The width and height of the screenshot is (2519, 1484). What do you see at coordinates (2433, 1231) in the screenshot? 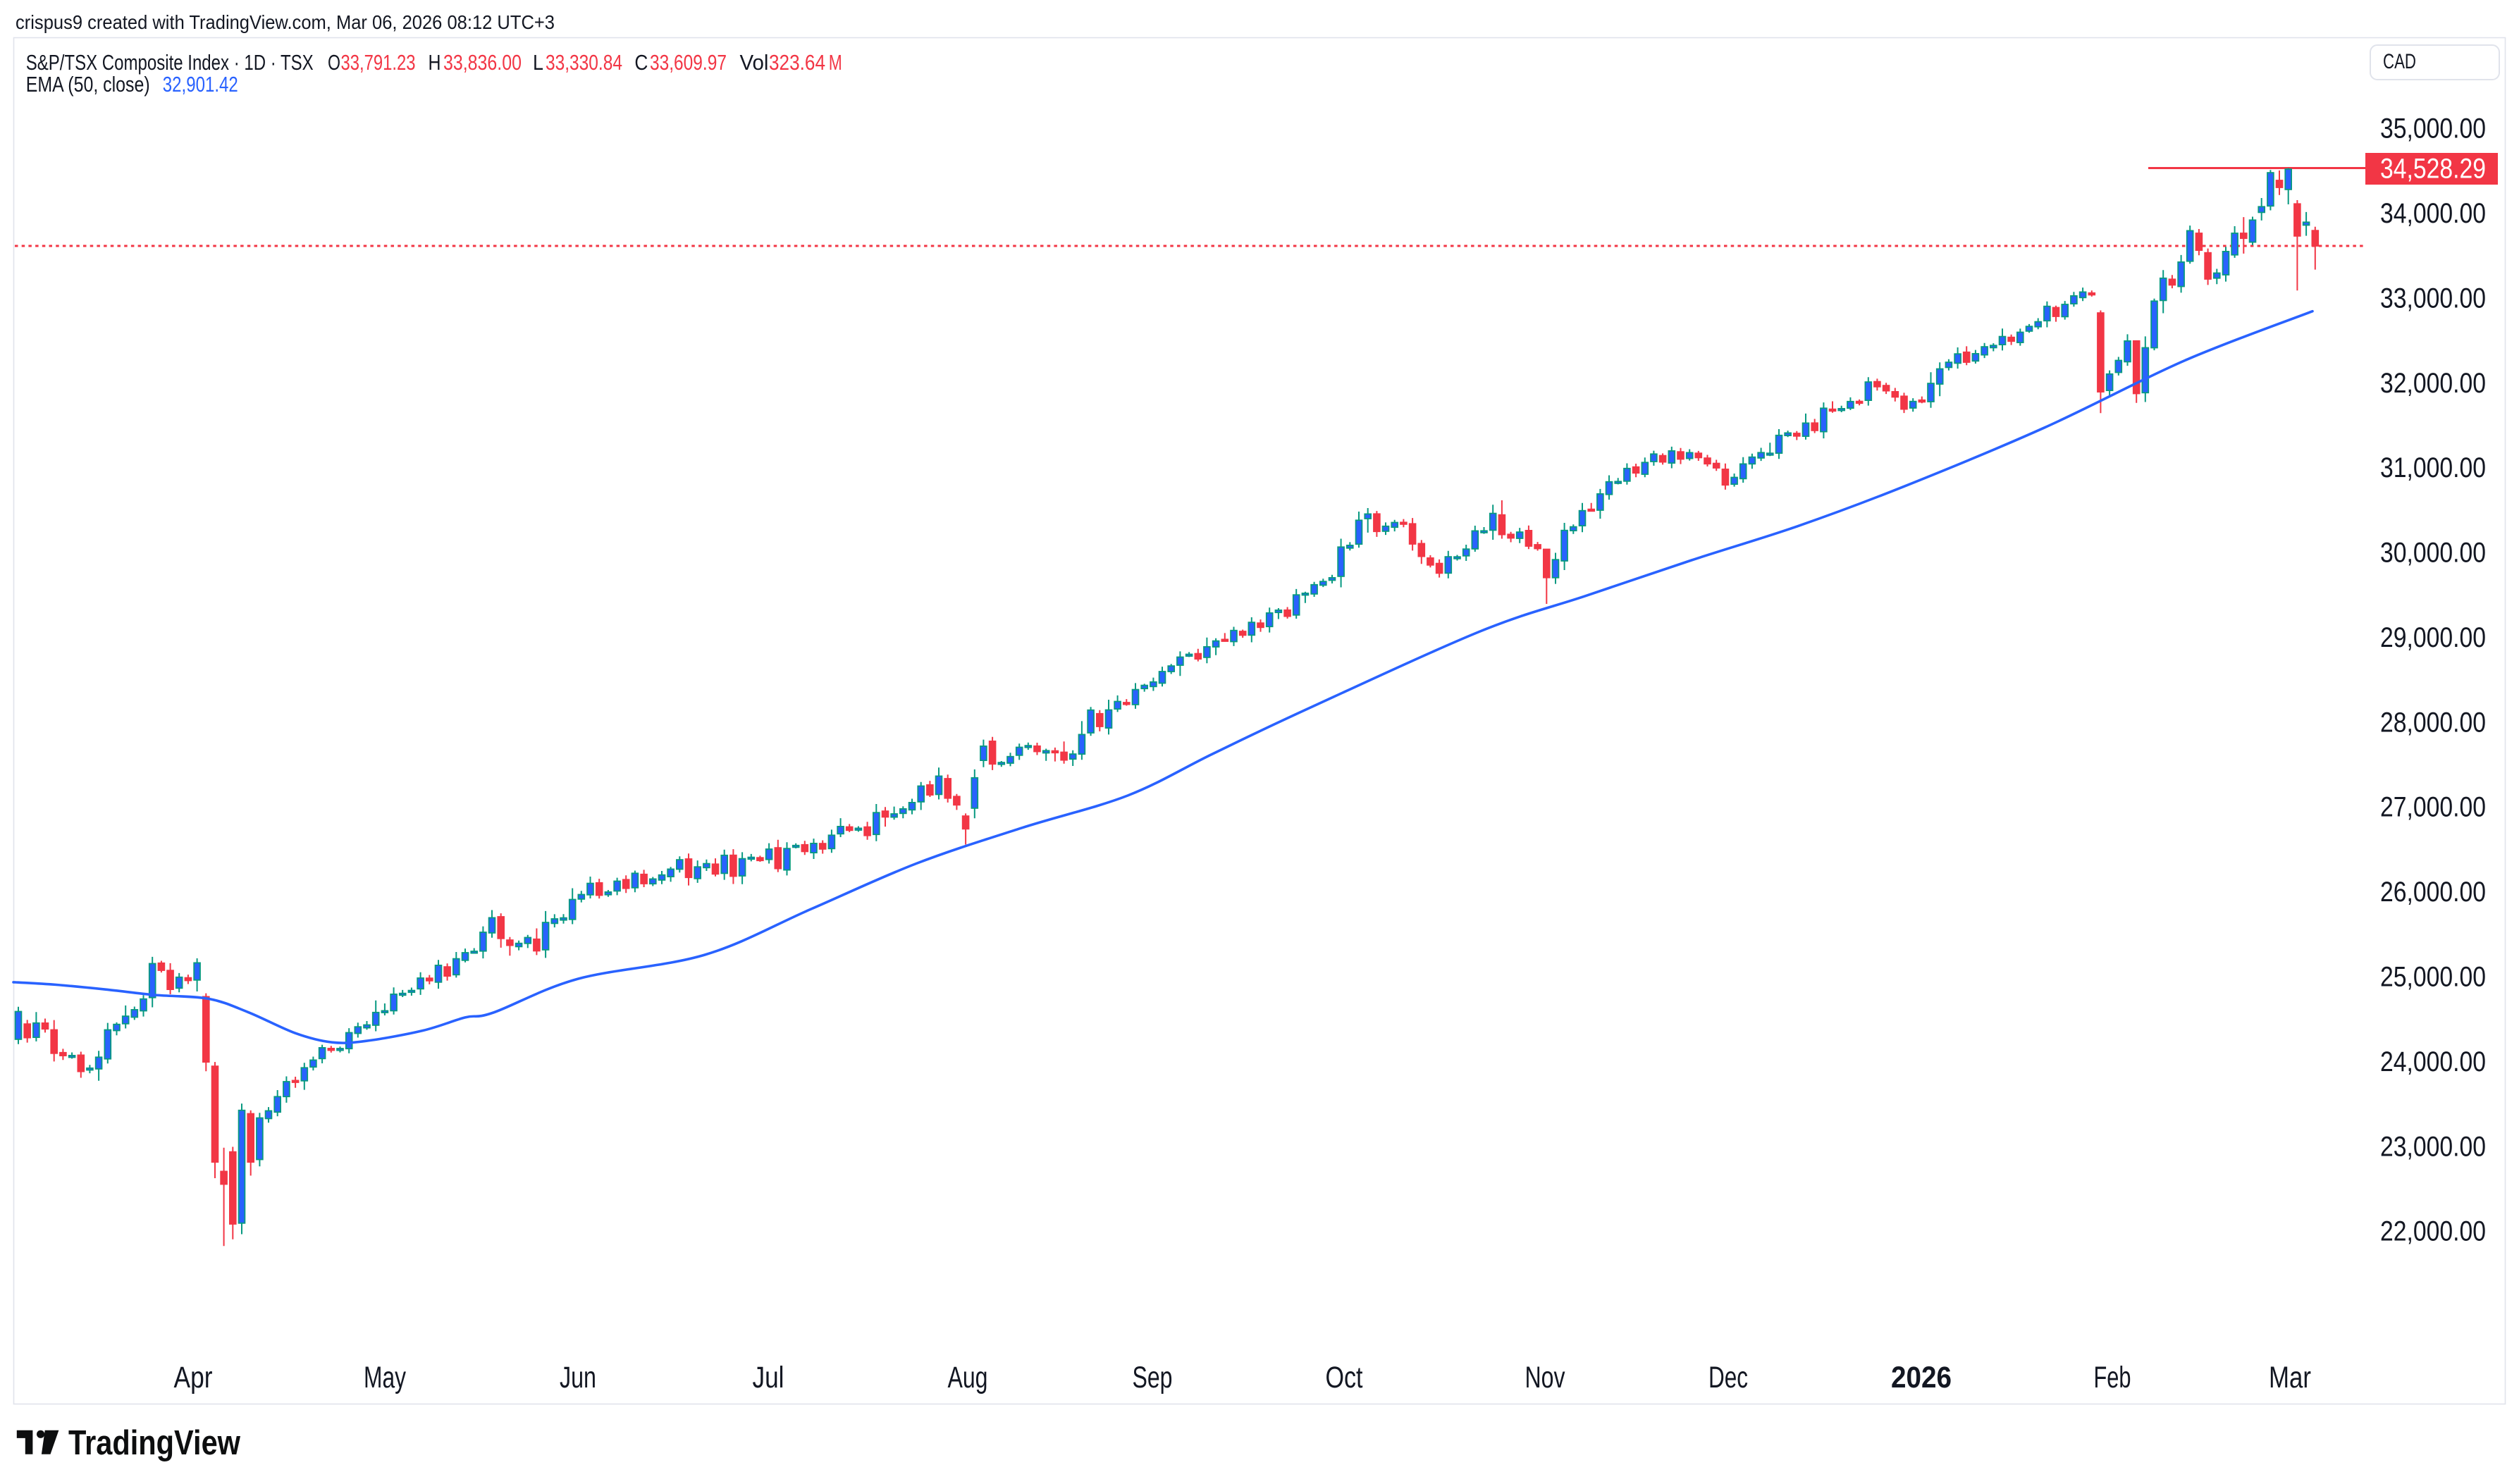
I see `svg-text: 22,000.00` at bounding box center [2433, 1231].